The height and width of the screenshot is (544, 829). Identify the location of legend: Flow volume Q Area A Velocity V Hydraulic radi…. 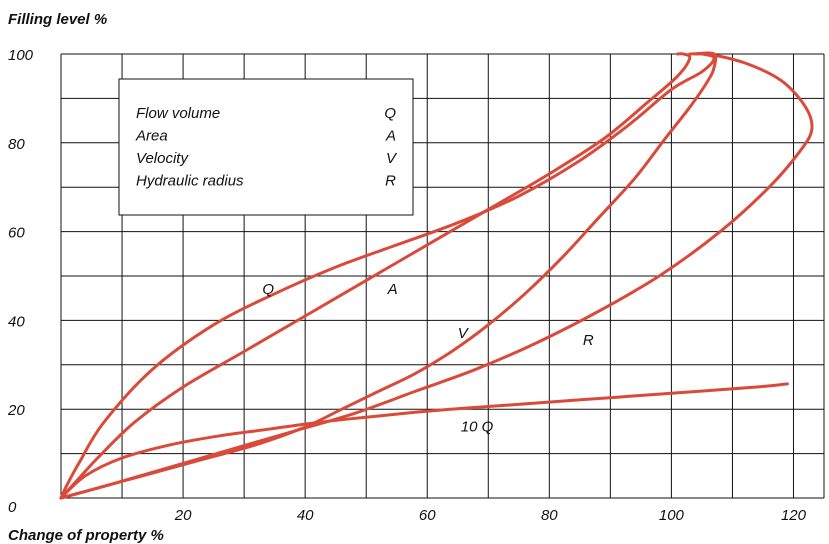
(266, 147).